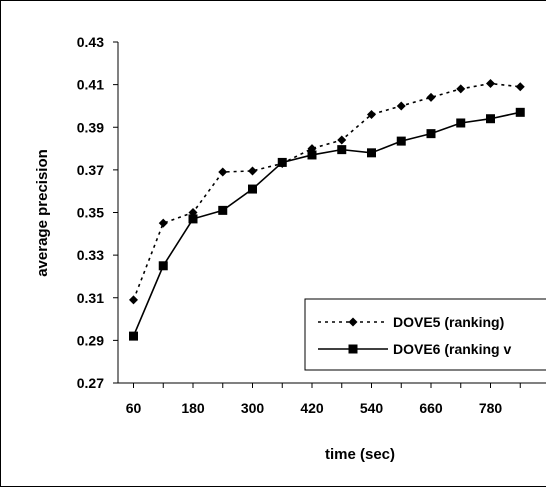 The image size is (546, 493). Describe the element at coordinates (491, 408) in the screenshot. I see `x-tick-label: 780` at that location.